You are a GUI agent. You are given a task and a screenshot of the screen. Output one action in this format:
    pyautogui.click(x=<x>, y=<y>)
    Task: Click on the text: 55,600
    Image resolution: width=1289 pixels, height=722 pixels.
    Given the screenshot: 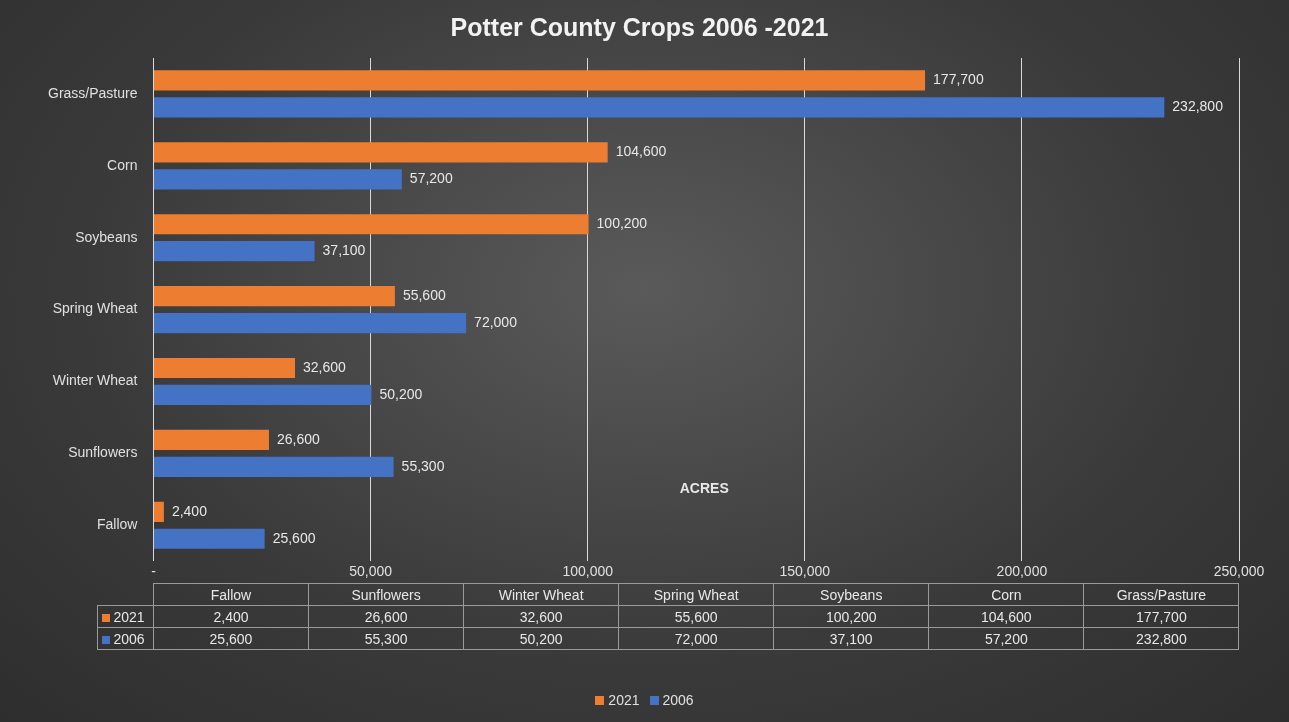 What is the action you would take?
    pyautogui.click(x=696, y=616)
    